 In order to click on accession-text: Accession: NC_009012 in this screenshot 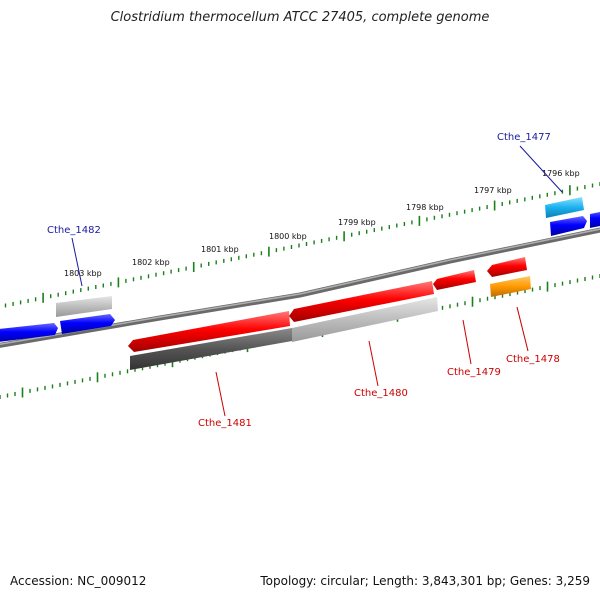, I will do `click(78, 581)`.